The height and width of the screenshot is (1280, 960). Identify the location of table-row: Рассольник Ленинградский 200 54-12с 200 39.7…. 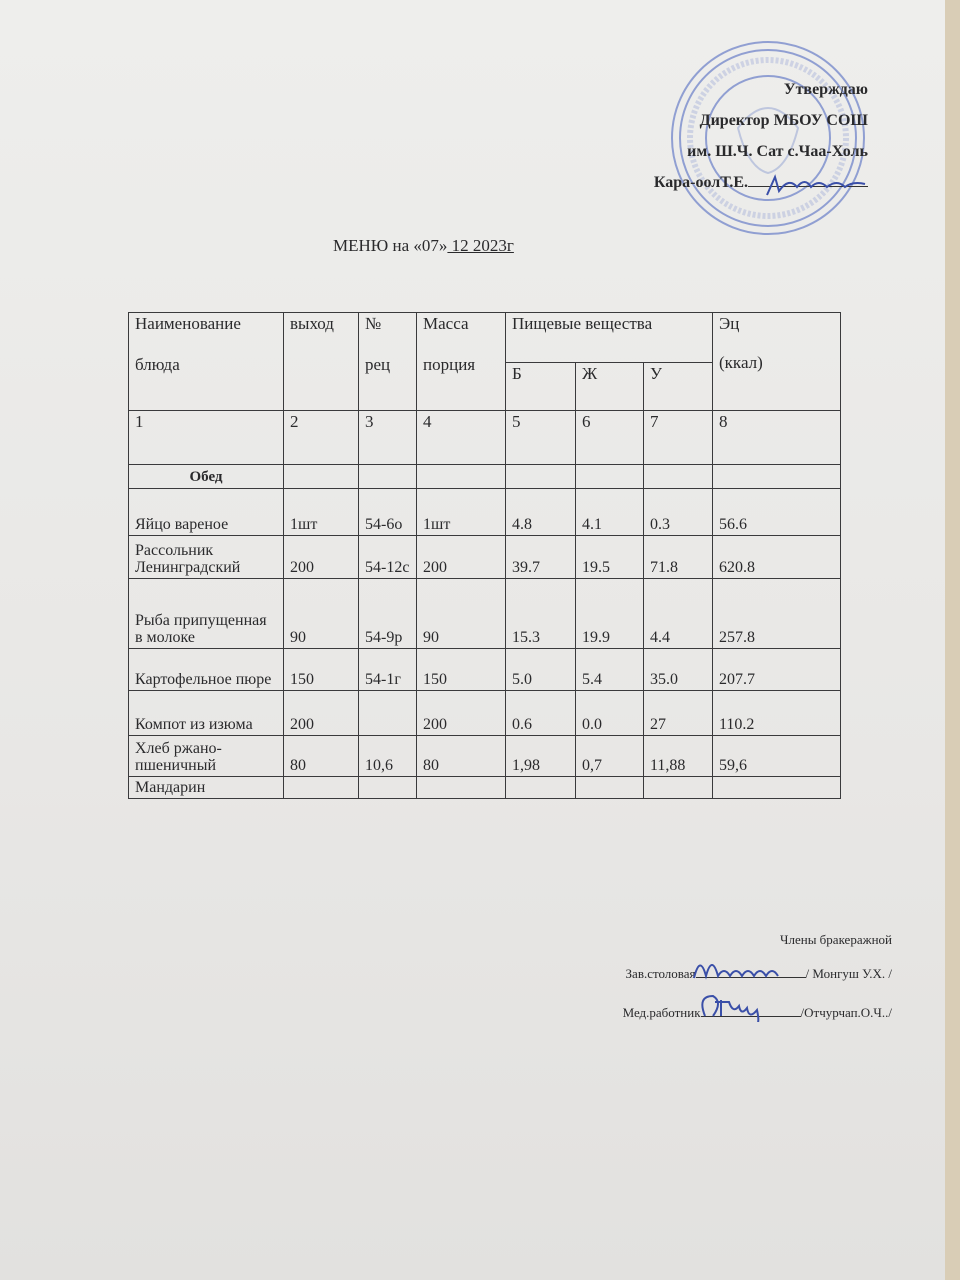
(485, 557).